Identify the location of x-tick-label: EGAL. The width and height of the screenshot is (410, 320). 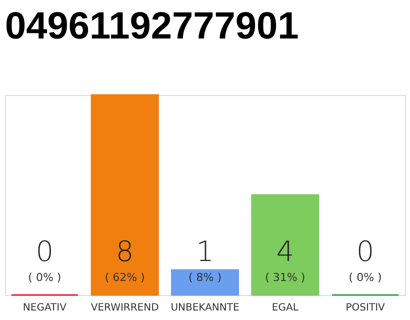
(285, 308).